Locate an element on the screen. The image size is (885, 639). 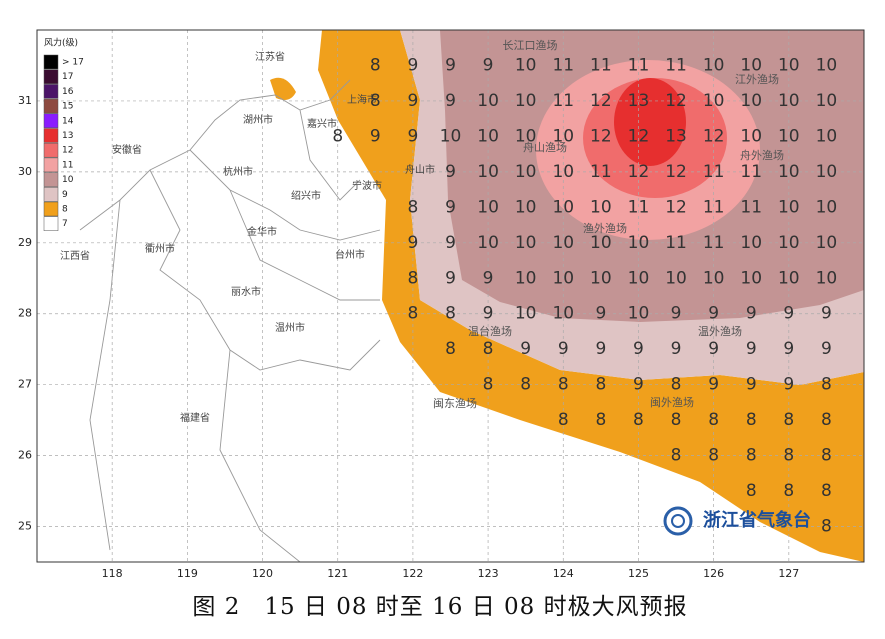
place-label: 福建省 is located at coordinates (195, 417).